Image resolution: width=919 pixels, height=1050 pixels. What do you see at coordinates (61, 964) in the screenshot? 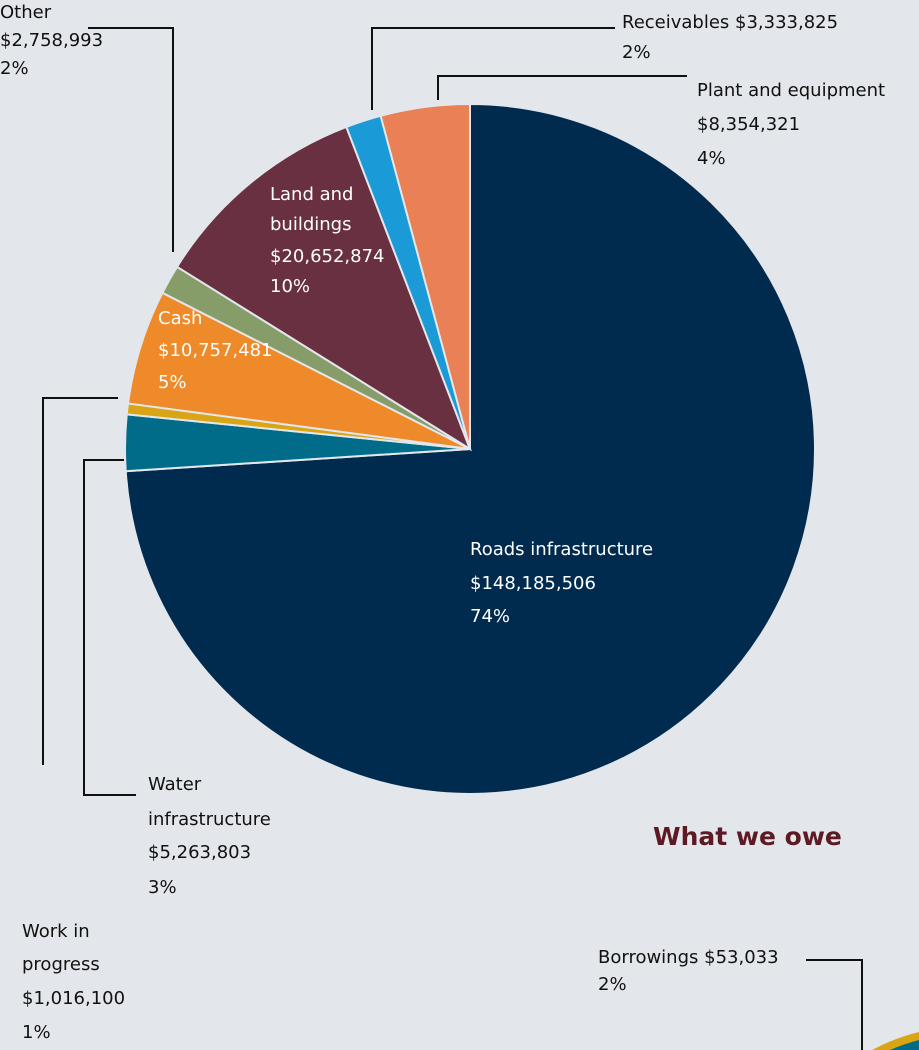
I see `label-wip-name-2: progress` at bounding box center [61, 964].